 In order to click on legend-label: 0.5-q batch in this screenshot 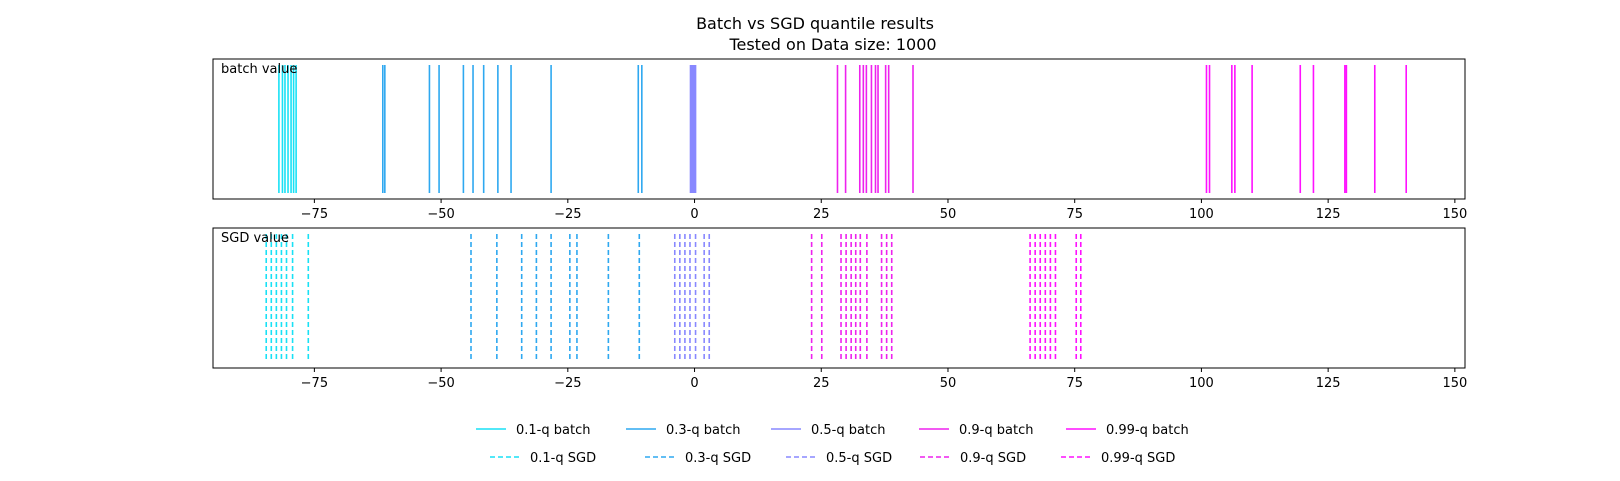, I will do `click(848, 430)`.